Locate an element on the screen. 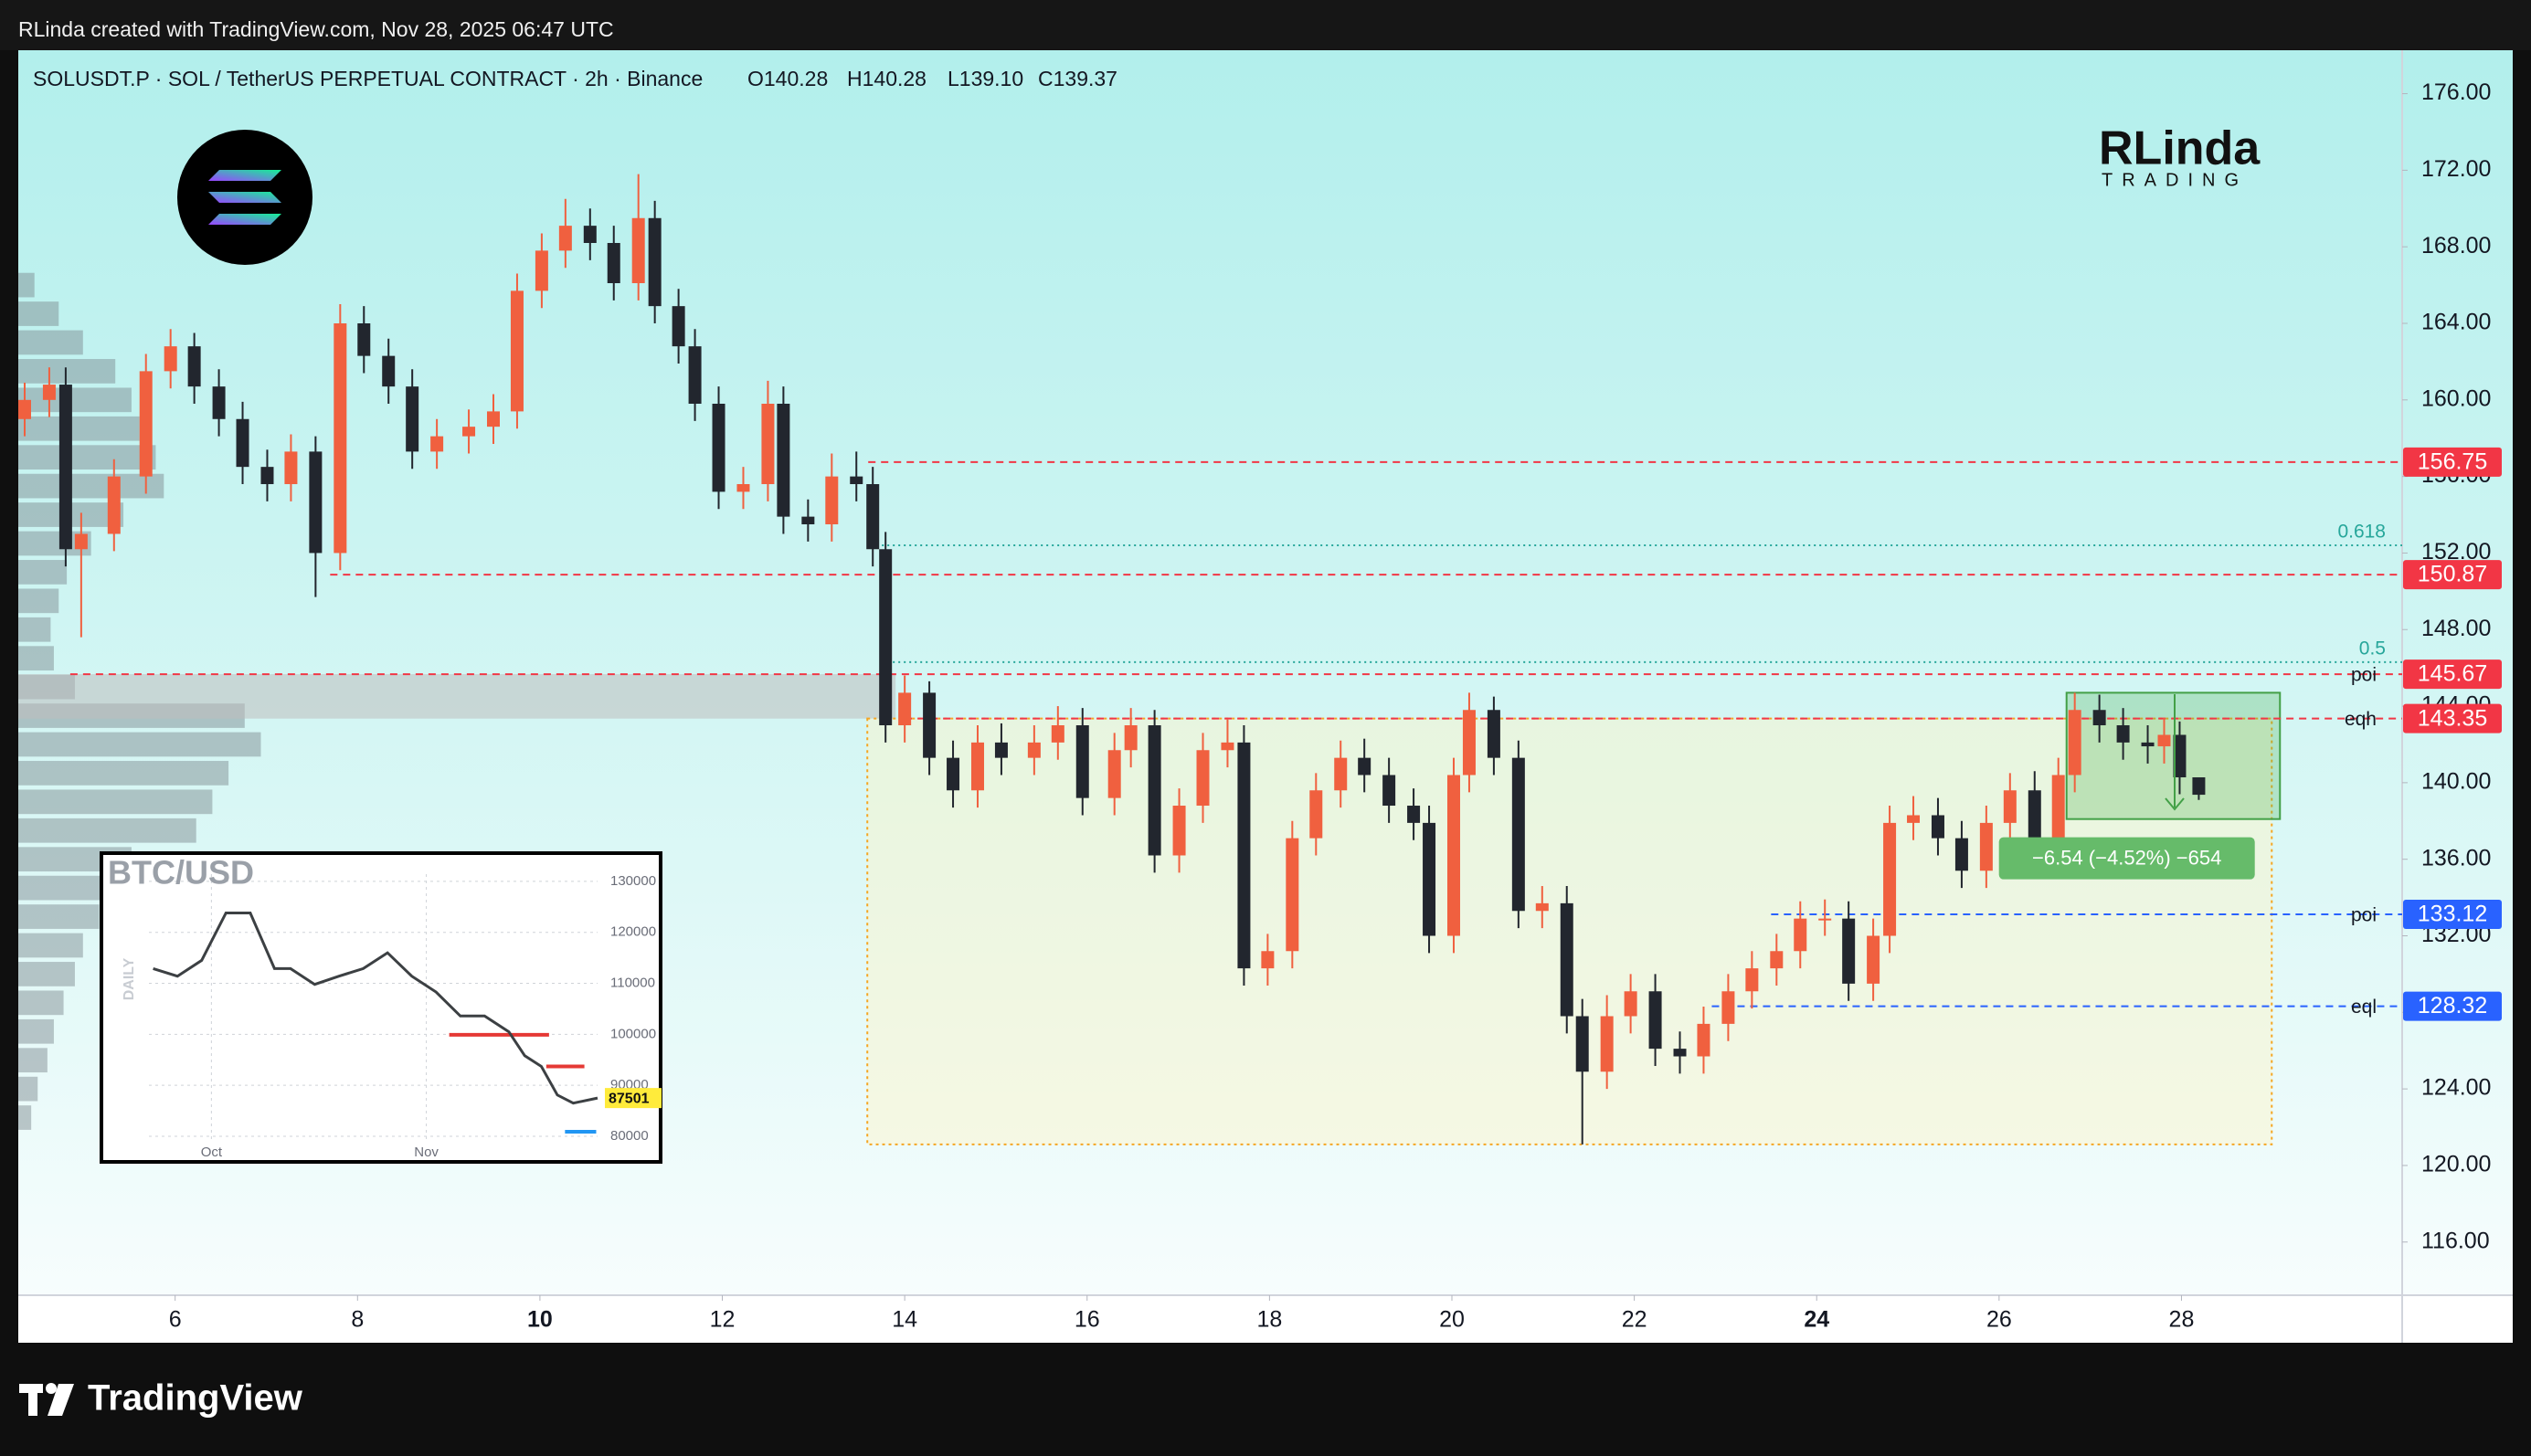  y-tick-label: 164.00 is located at coordinates (2456, 323).